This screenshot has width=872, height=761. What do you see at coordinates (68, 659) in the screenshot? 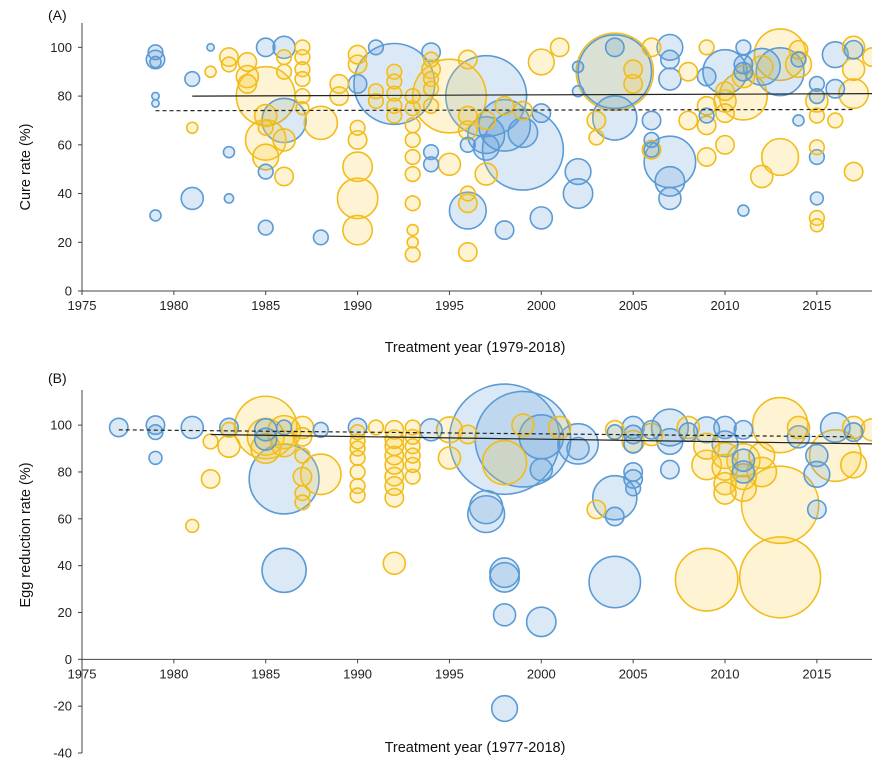
I see `y-tick-label: 0` at bounding box center [68, 659].